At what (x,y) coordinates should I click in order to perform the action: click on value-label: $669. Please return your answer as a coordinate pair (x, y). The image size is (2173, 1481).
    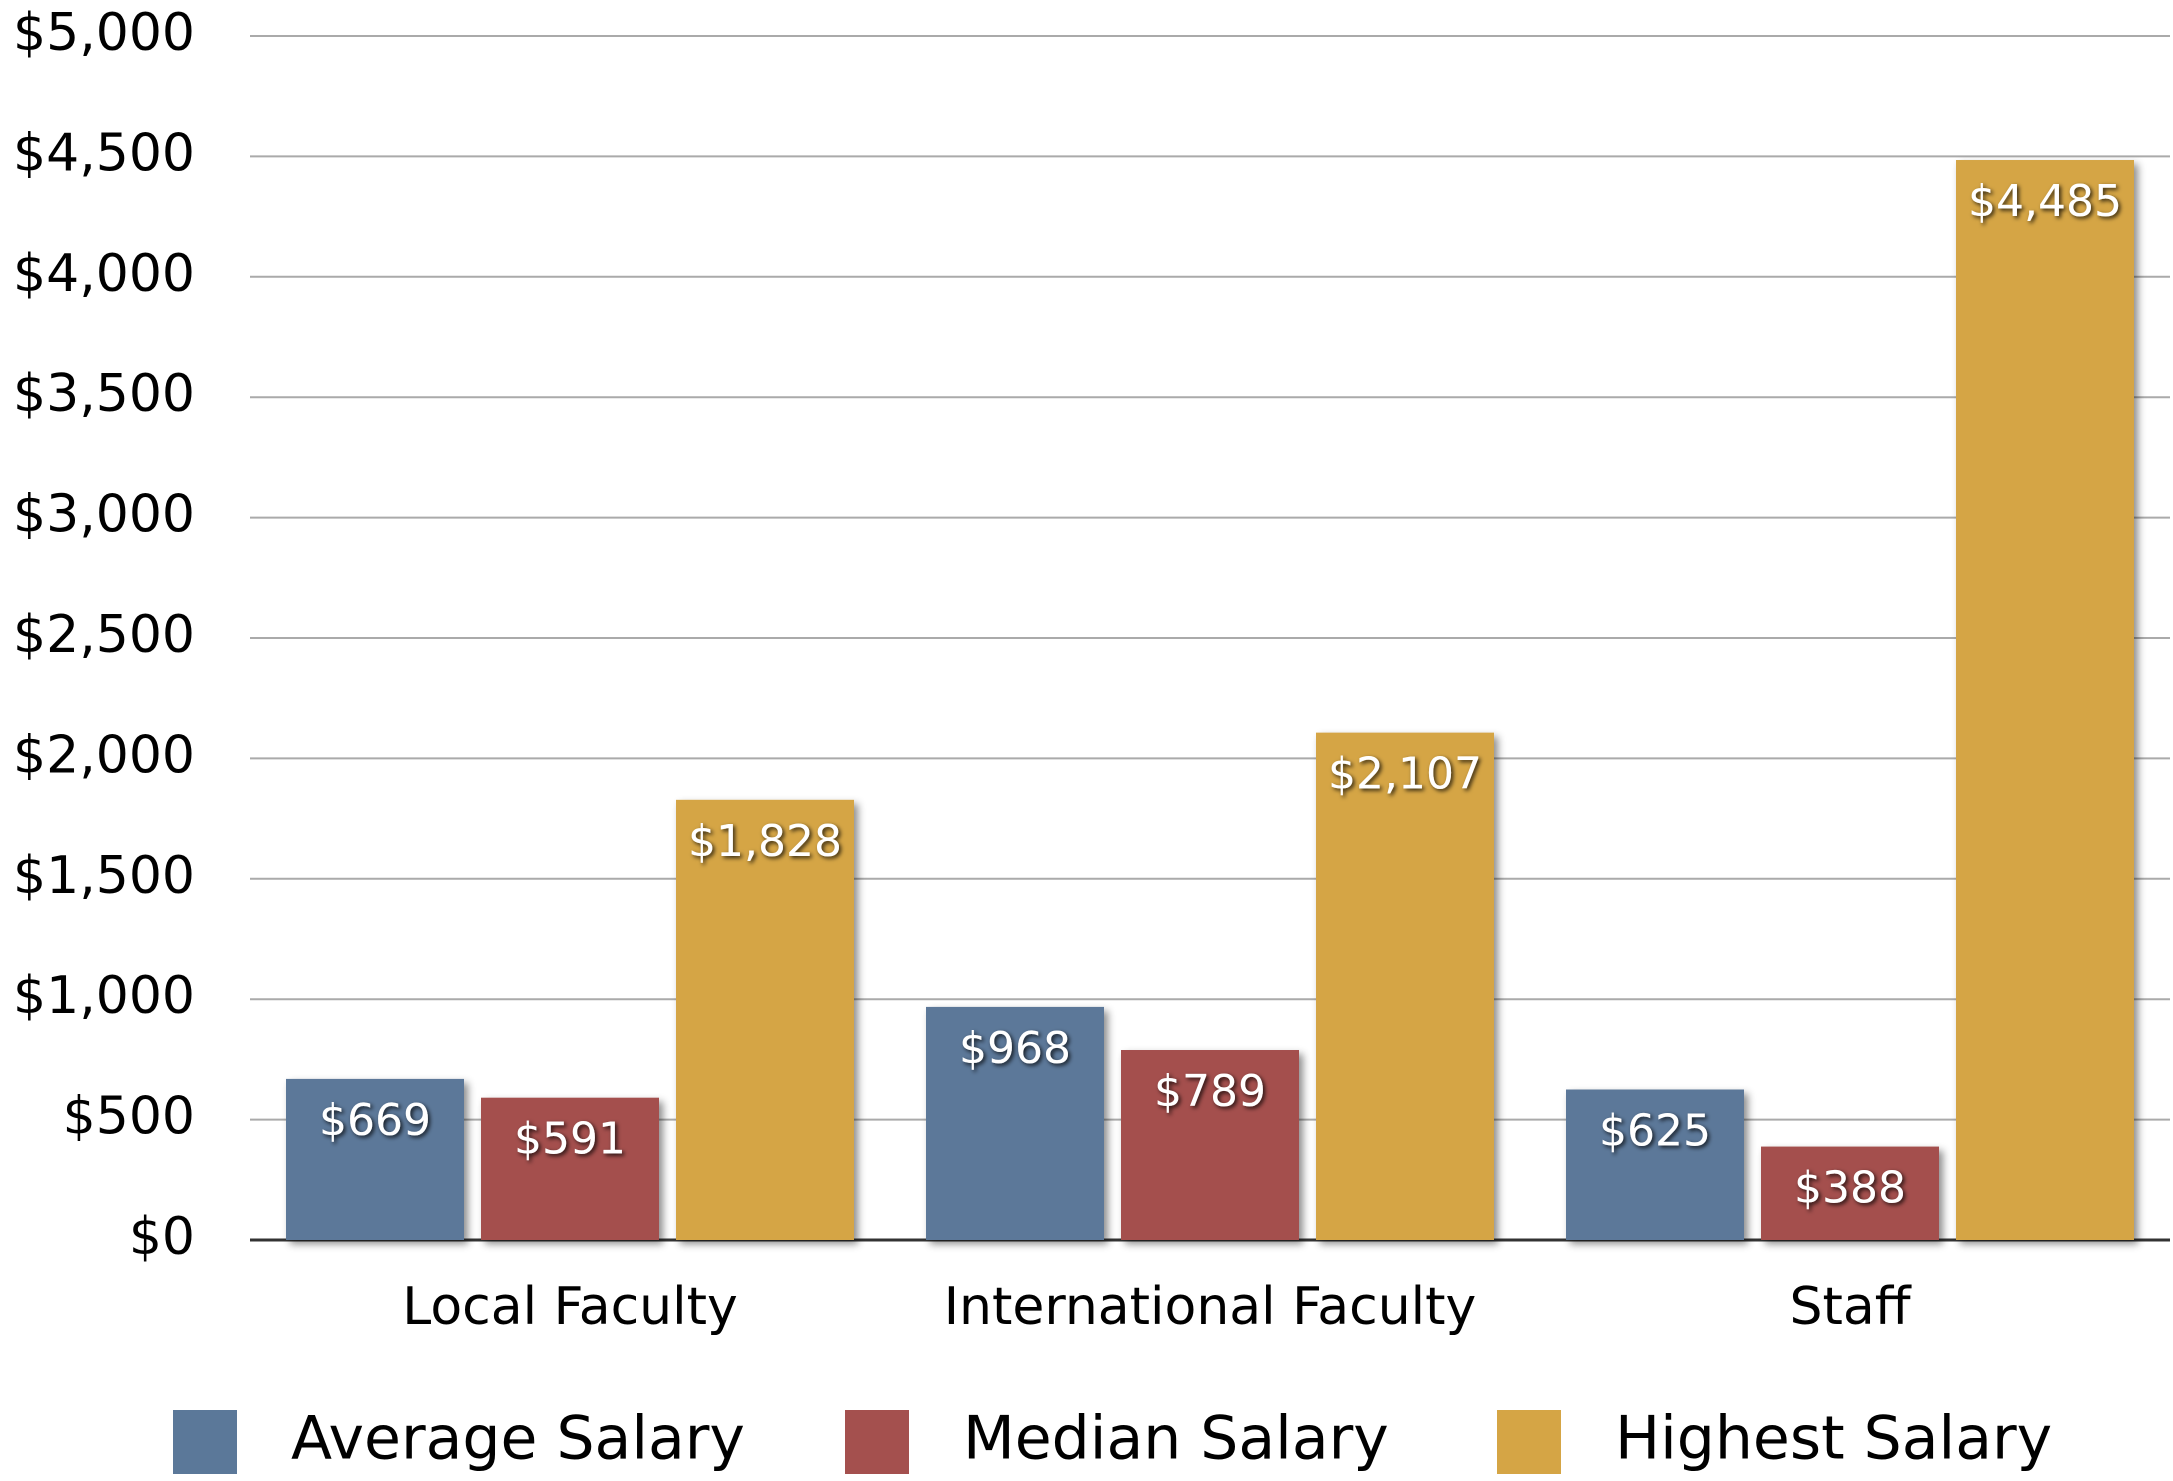
    Looking at the image, I should click on (375, 1120).